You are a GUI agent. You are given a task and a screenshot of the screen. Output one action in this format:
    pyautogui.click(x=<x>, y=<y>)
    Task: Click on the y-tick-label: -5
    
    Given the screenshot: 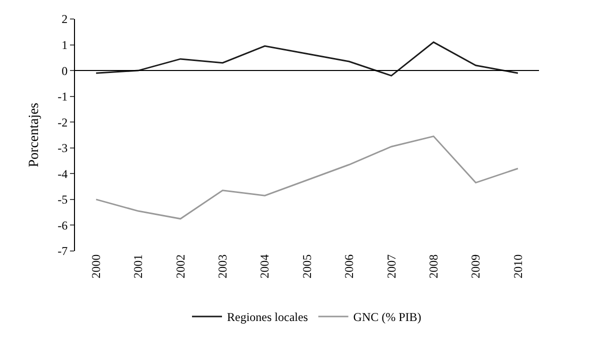 What is the action you would take?
    pyautogui.click(x=63, y=199)
    